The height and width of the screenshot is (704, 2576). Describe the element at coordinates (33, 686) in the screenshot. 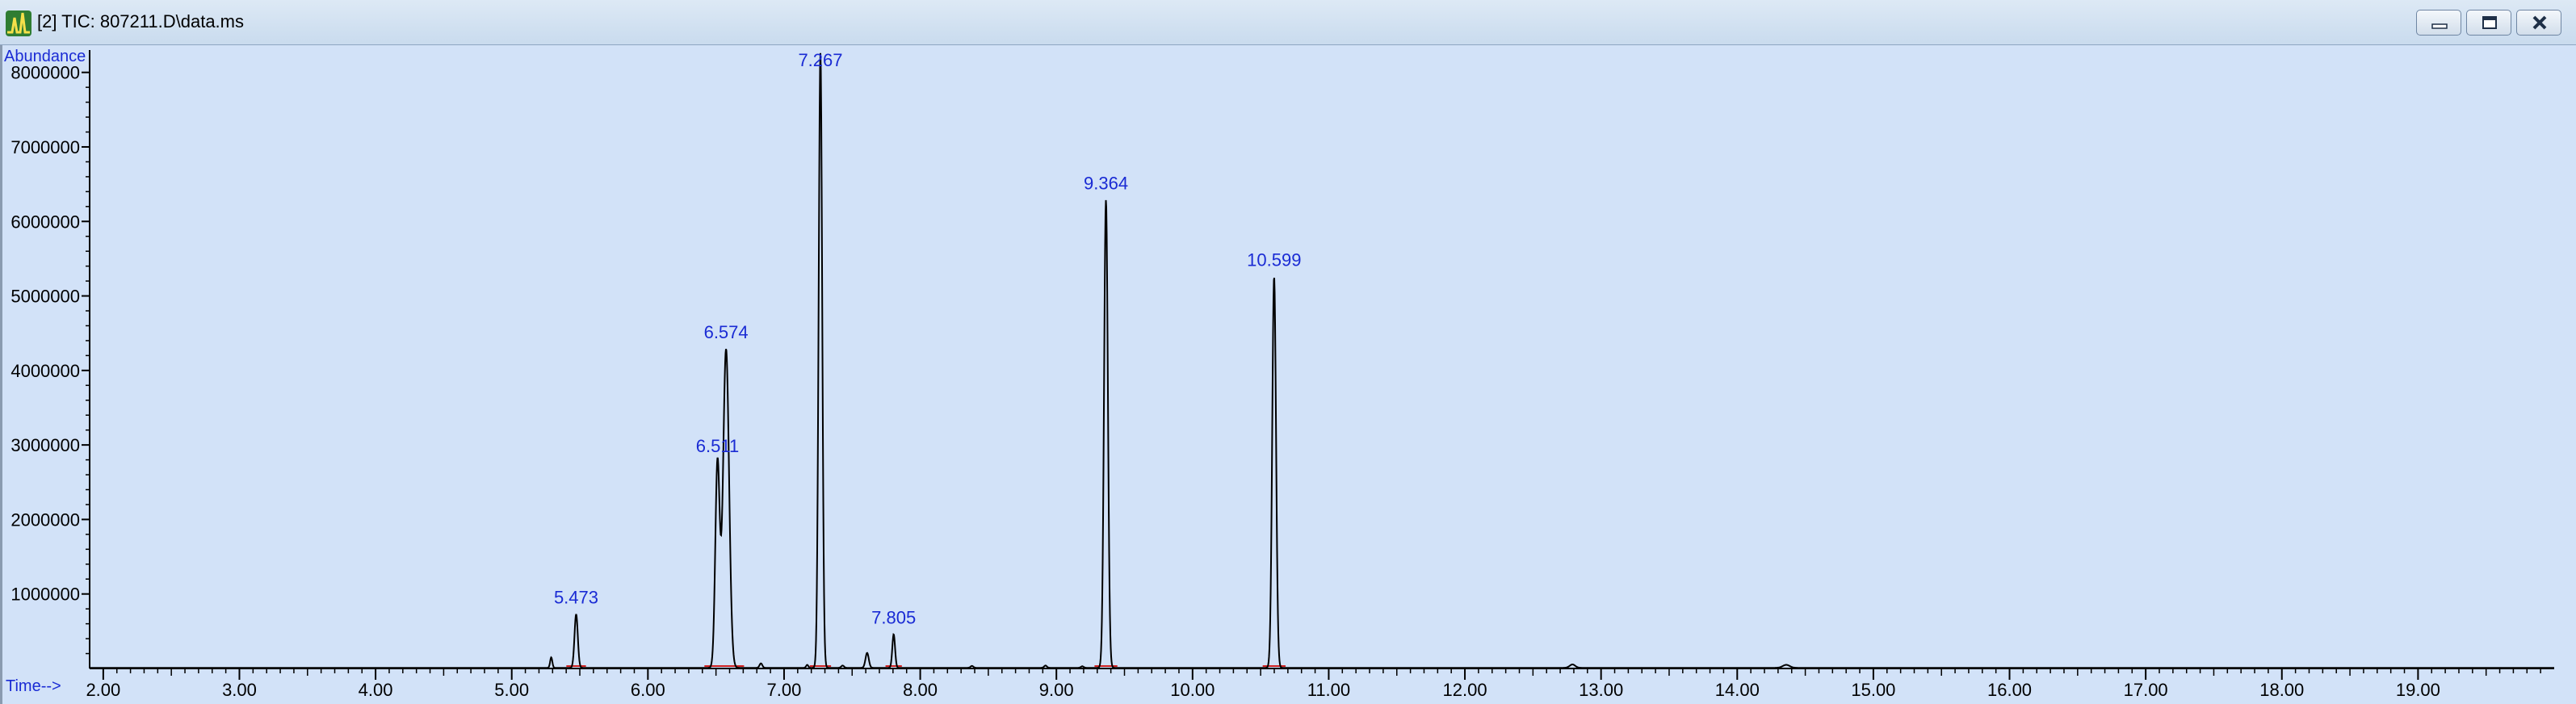

I see `x-axis-title: Time-->` at that location.